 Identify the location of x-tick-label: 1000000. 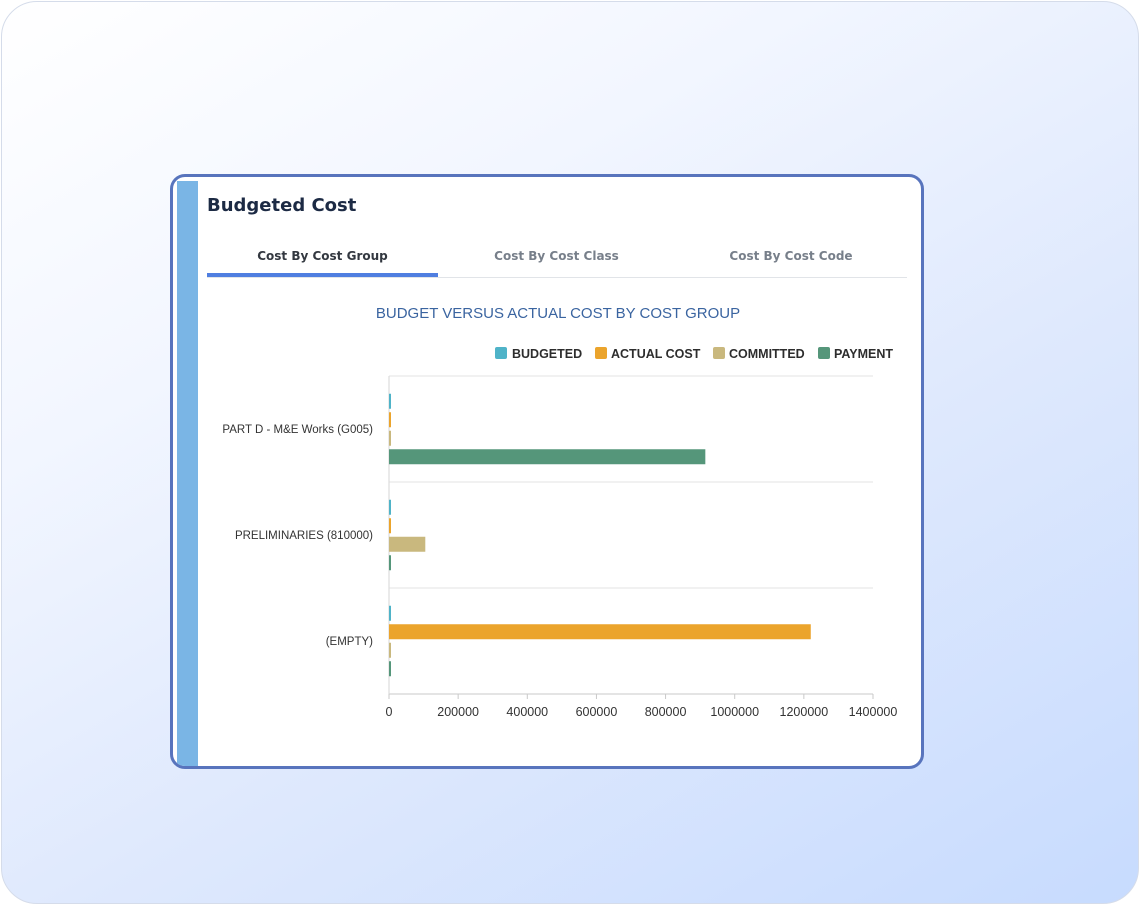
(734, 712).